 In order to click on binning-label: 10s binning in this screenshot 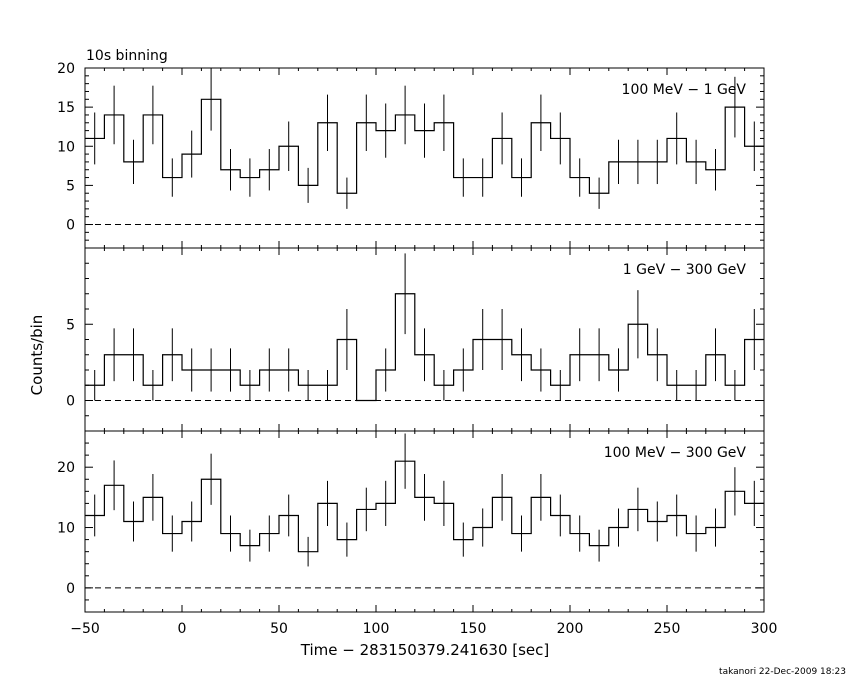, I will do `click(127, 56)`.